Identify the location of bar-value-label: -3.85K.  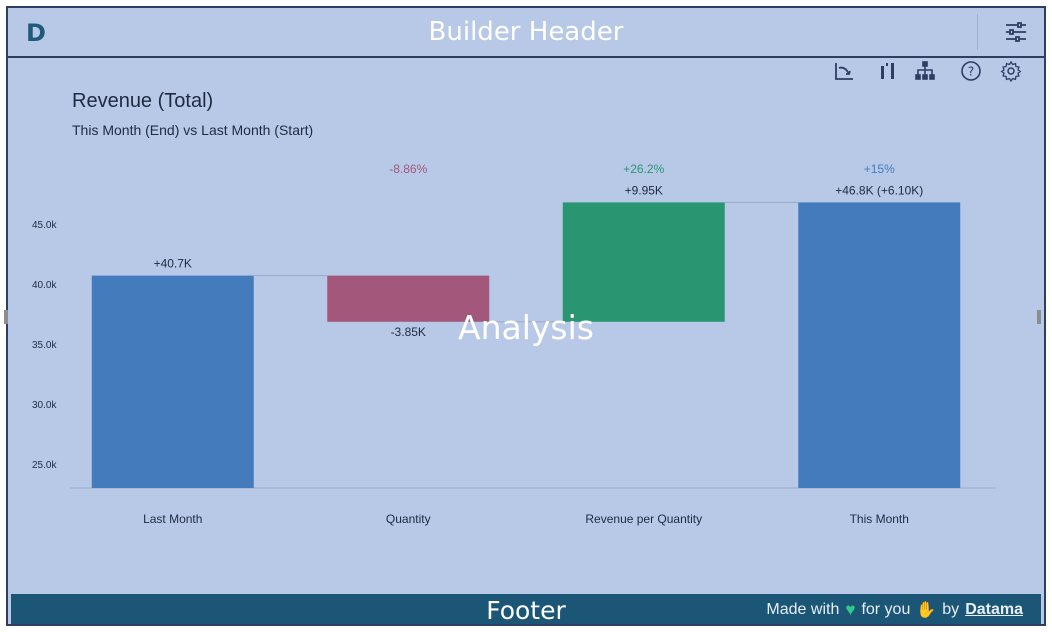
(408, 332).